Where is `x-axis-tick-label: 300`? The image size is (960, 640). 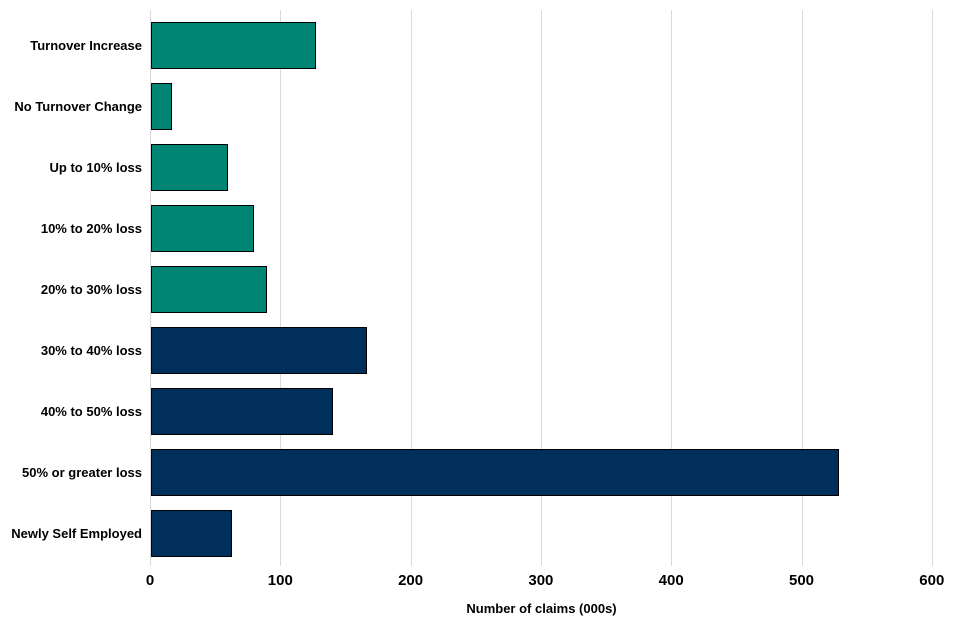 x-axis-tick-label: 300 is located at coordinates (541, 580).